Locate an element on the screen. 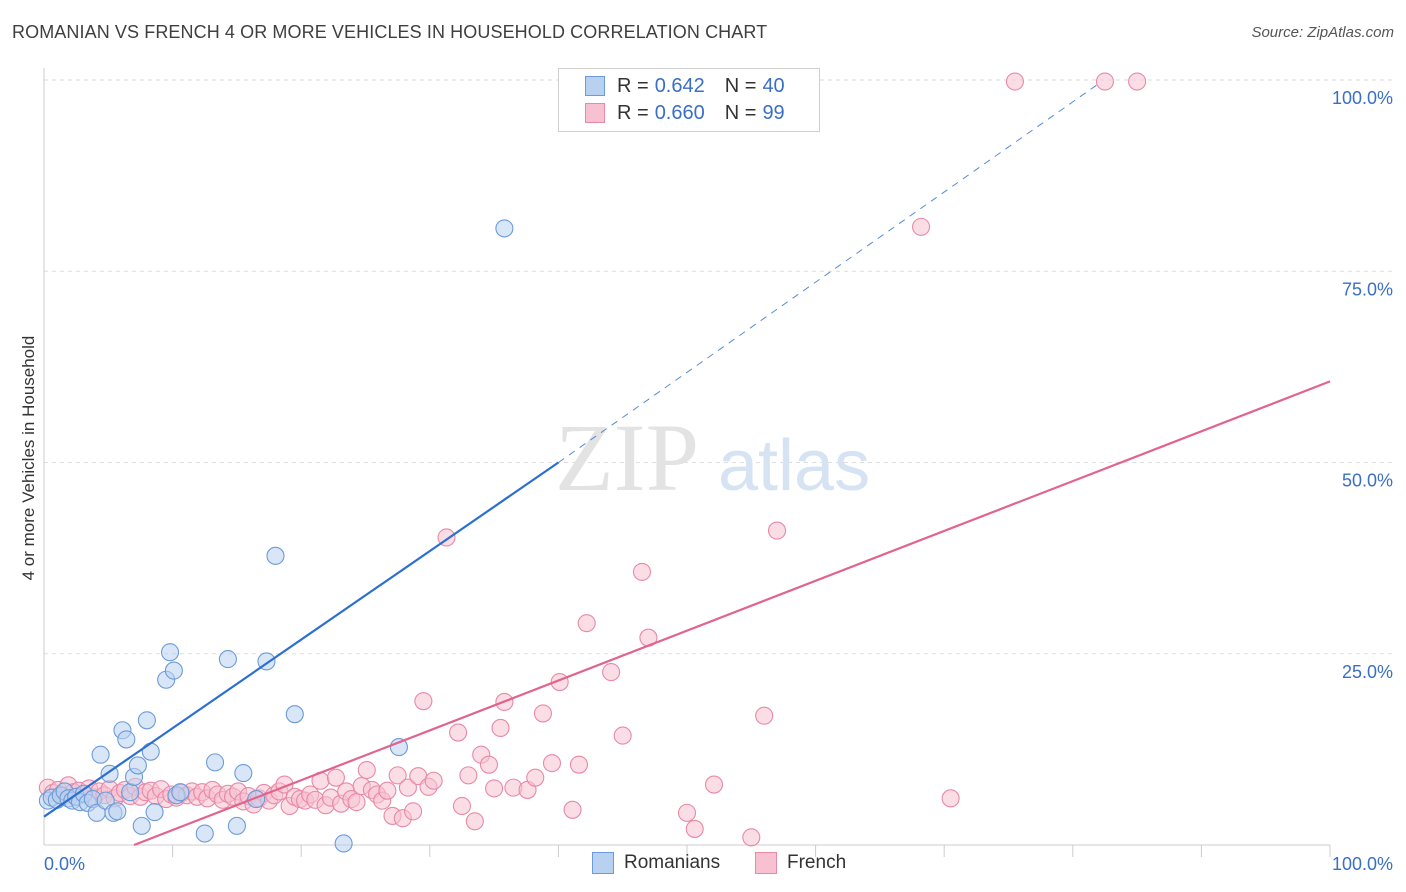 Image resolution: width=1406 pixels, height=892 pixels. legend-n-value: 40 is located at coordinates (773, 85).